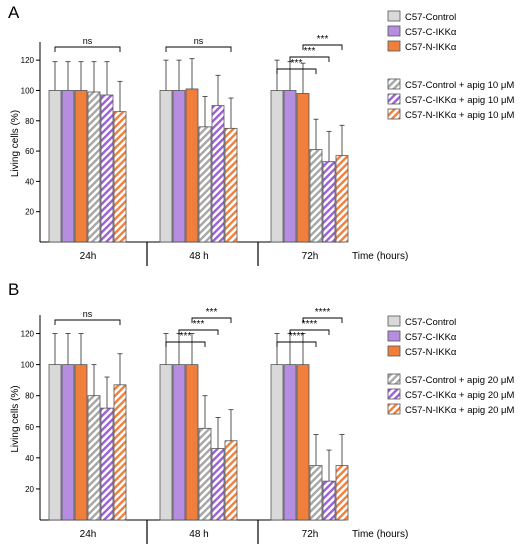  Describe the element at coordinates (198, 256) in the screenshot. I see `x-category-label: 48 h` at that location.